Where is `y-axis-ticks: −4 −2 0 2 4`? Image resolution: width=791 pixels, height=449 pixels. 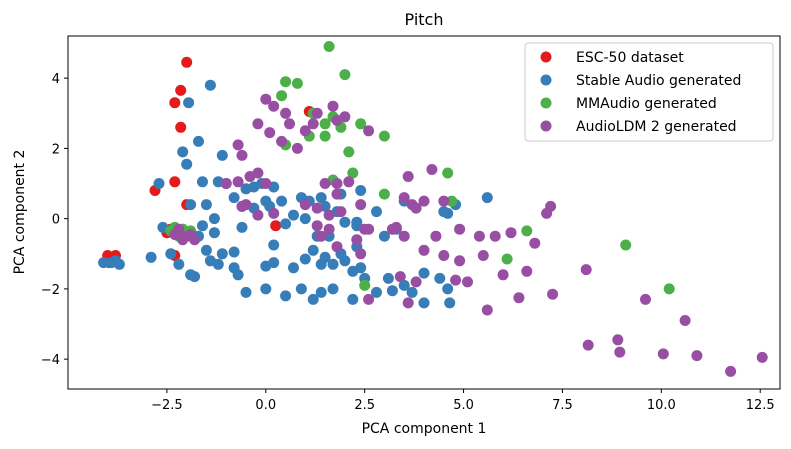
y-axis-ticks: −4 −2 0 2 4 is located at coordinates (54, 220).